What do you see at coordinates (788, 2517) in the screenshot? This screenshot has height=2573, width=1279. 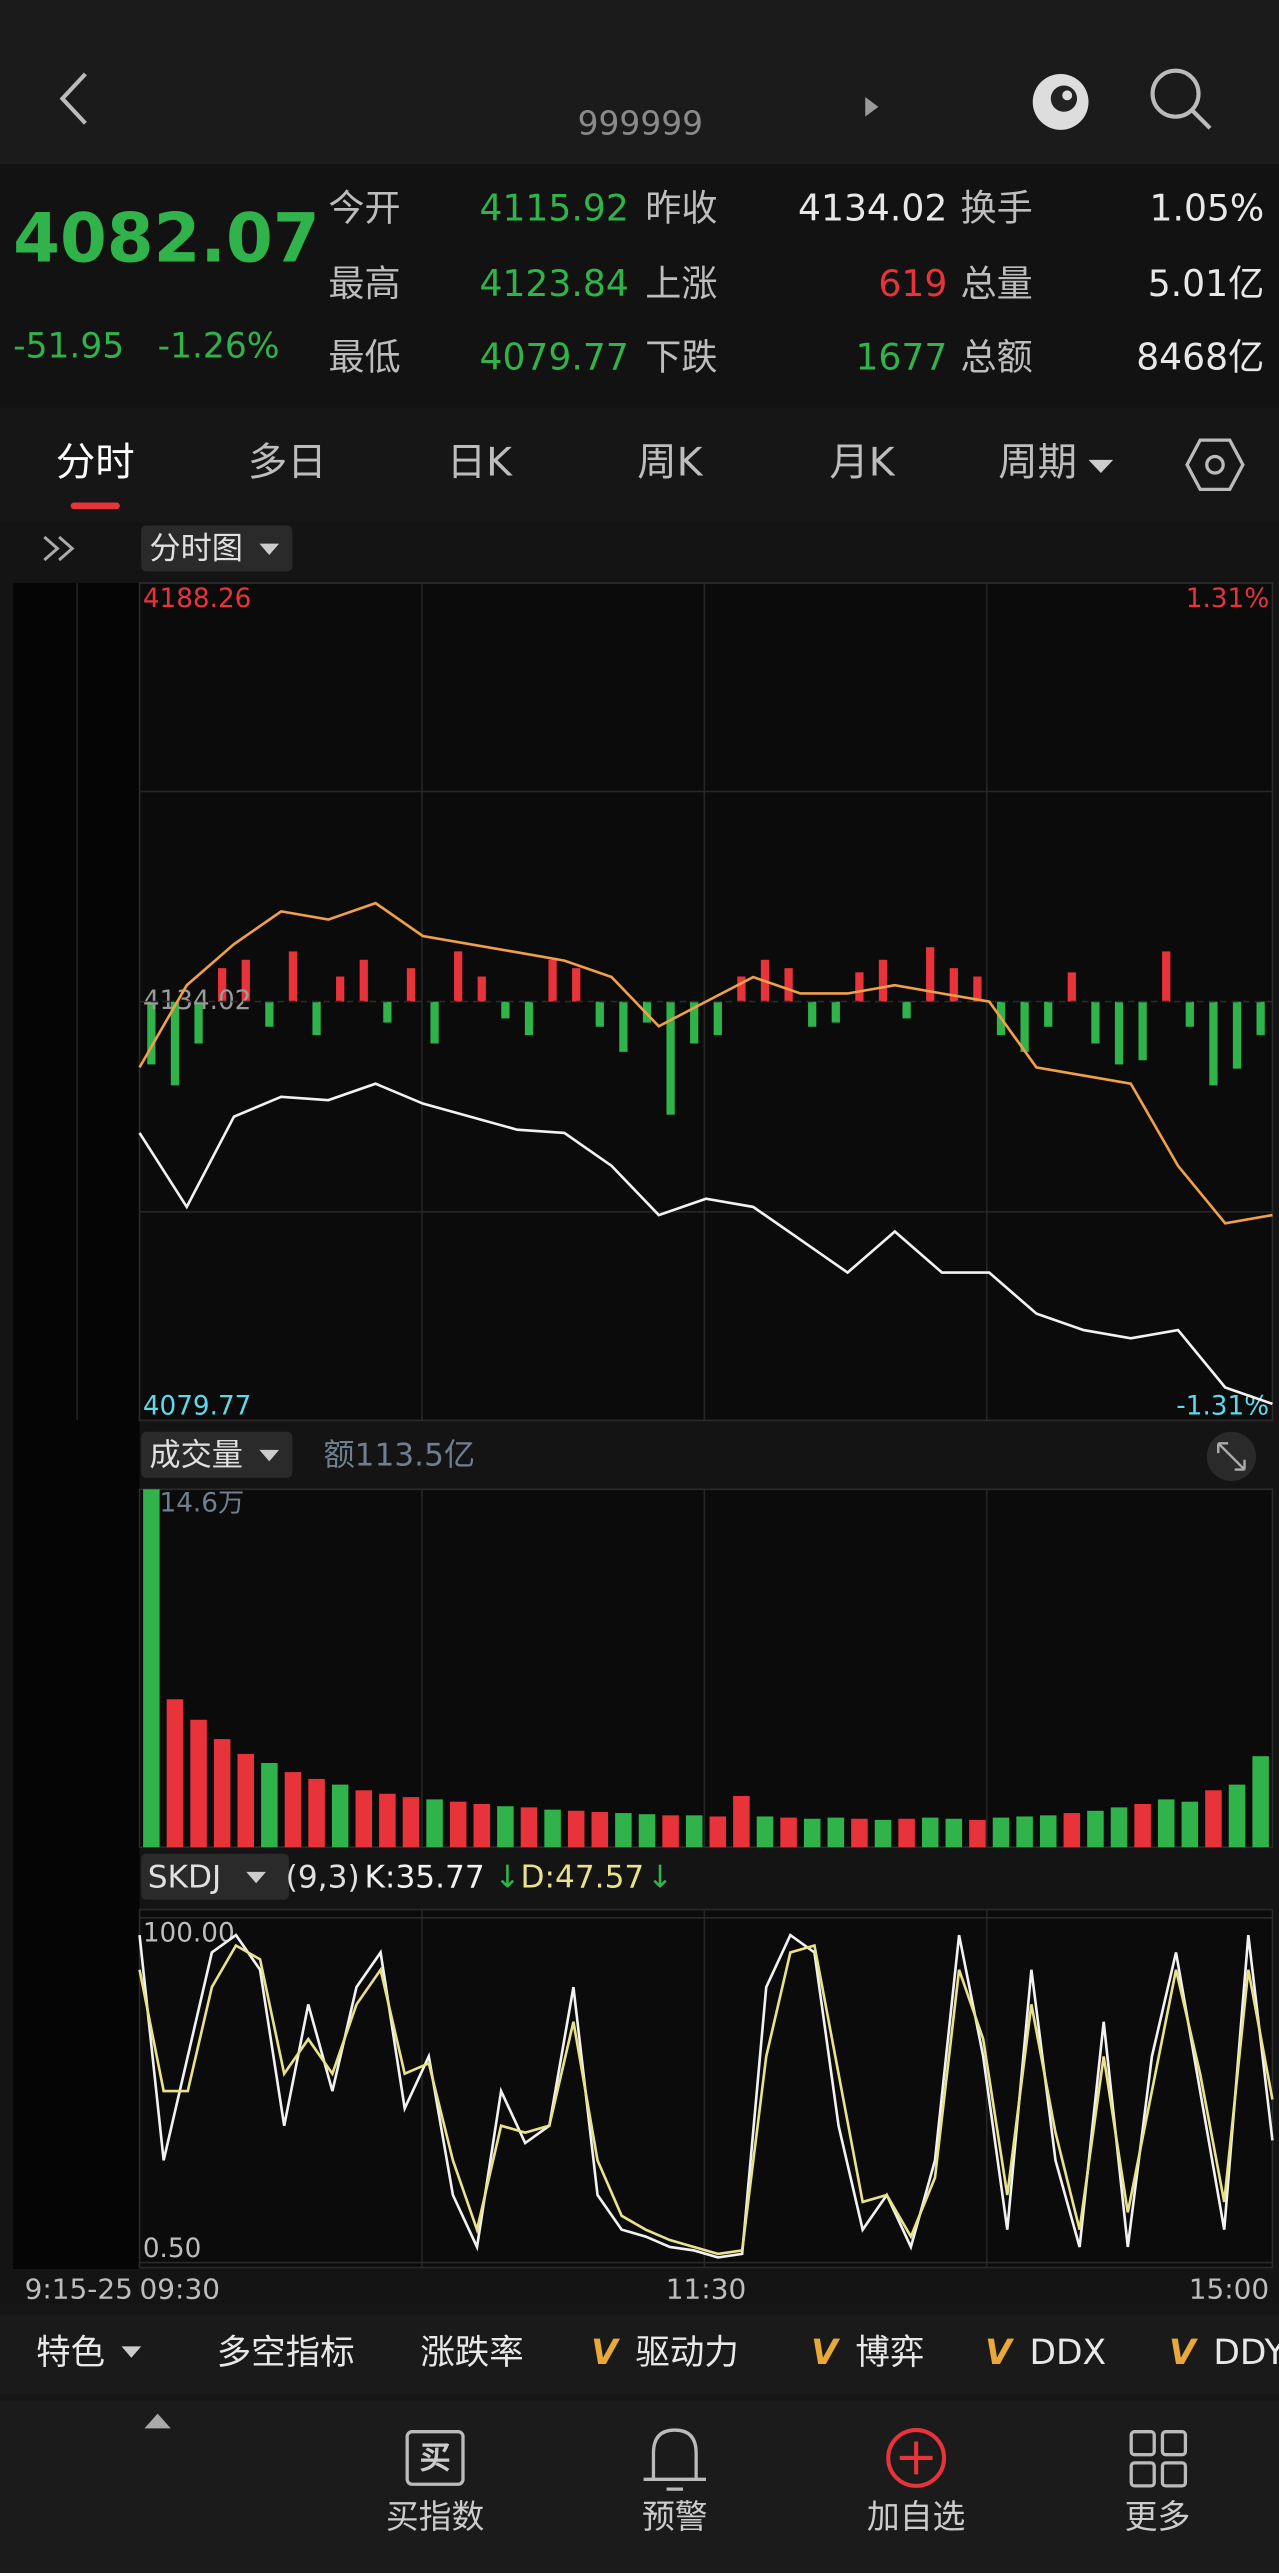 I see `nav-items: 买指数 预警 加自选 更多` at bounding box center [788, 2517].